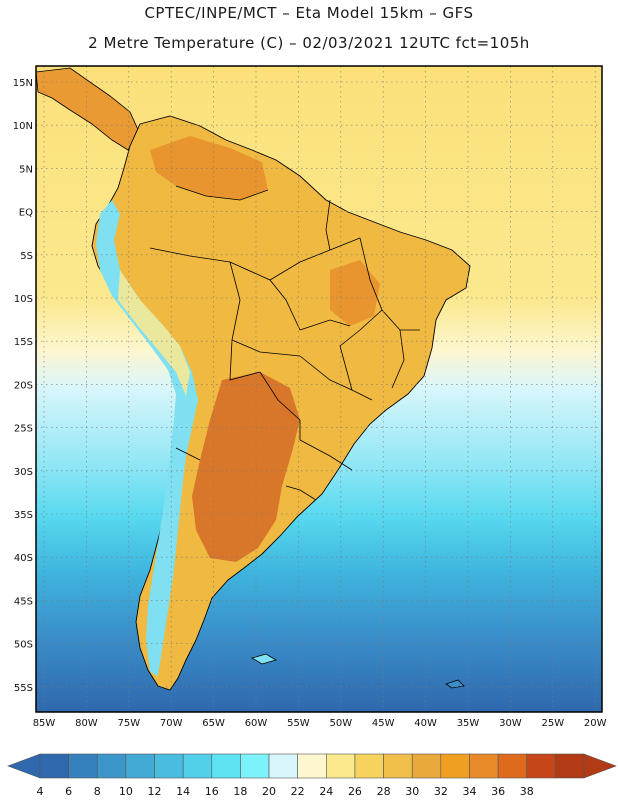 Image resolution: width=618 pixels, height=800 pixels. Describe the element at coordinates (213, 723) in the screenshot. I see `longitude-label: 65W` at that location.